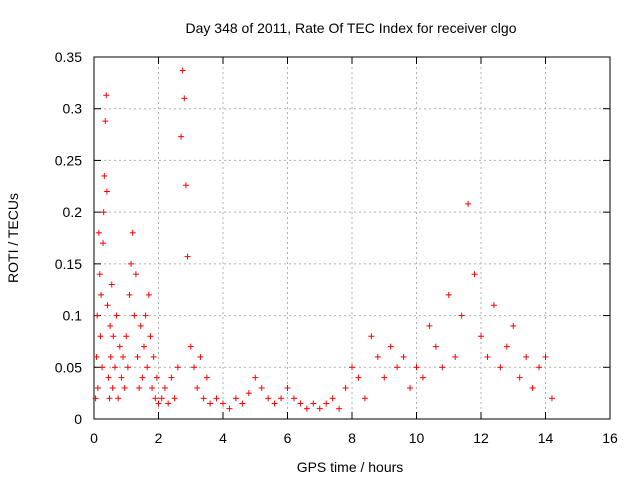  I want to click on x-axis-label: GPS time / hours, so click(350, 467).